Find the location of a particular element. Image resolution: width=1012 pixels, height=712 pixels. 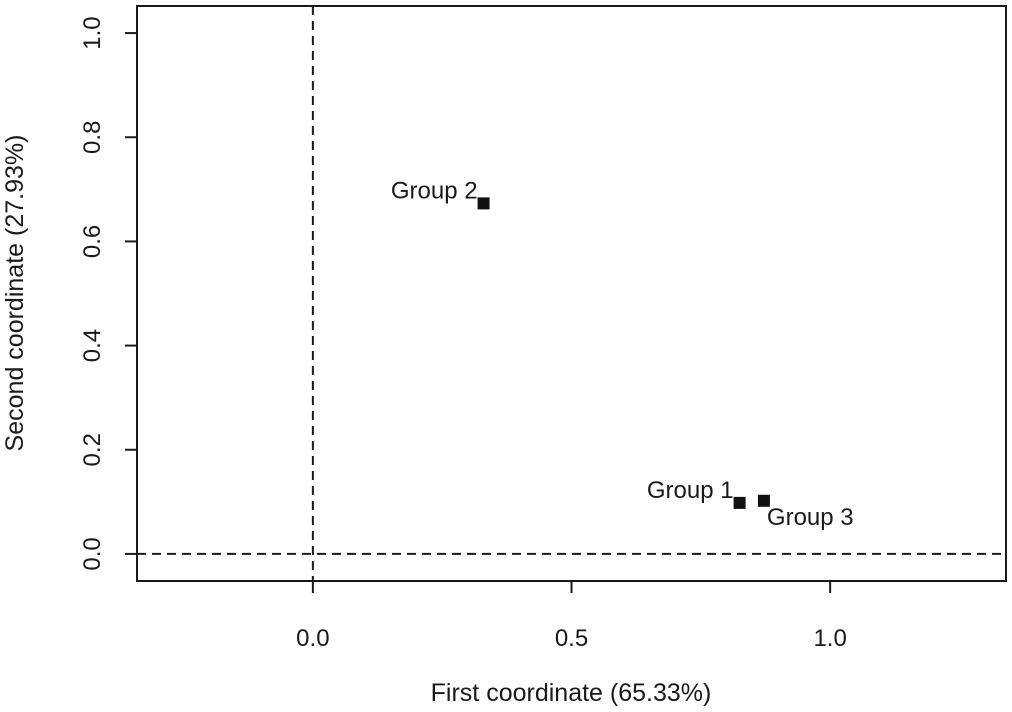

x-tick-label: 1.0 is located at coordinates (829, 638).